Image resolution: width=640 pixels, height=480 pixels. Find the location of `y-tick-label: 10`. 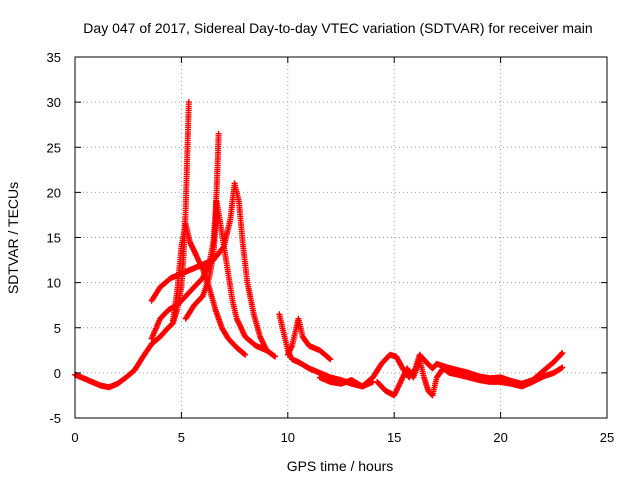

y-tick-label: 10 is located at coordinates (54, 283).